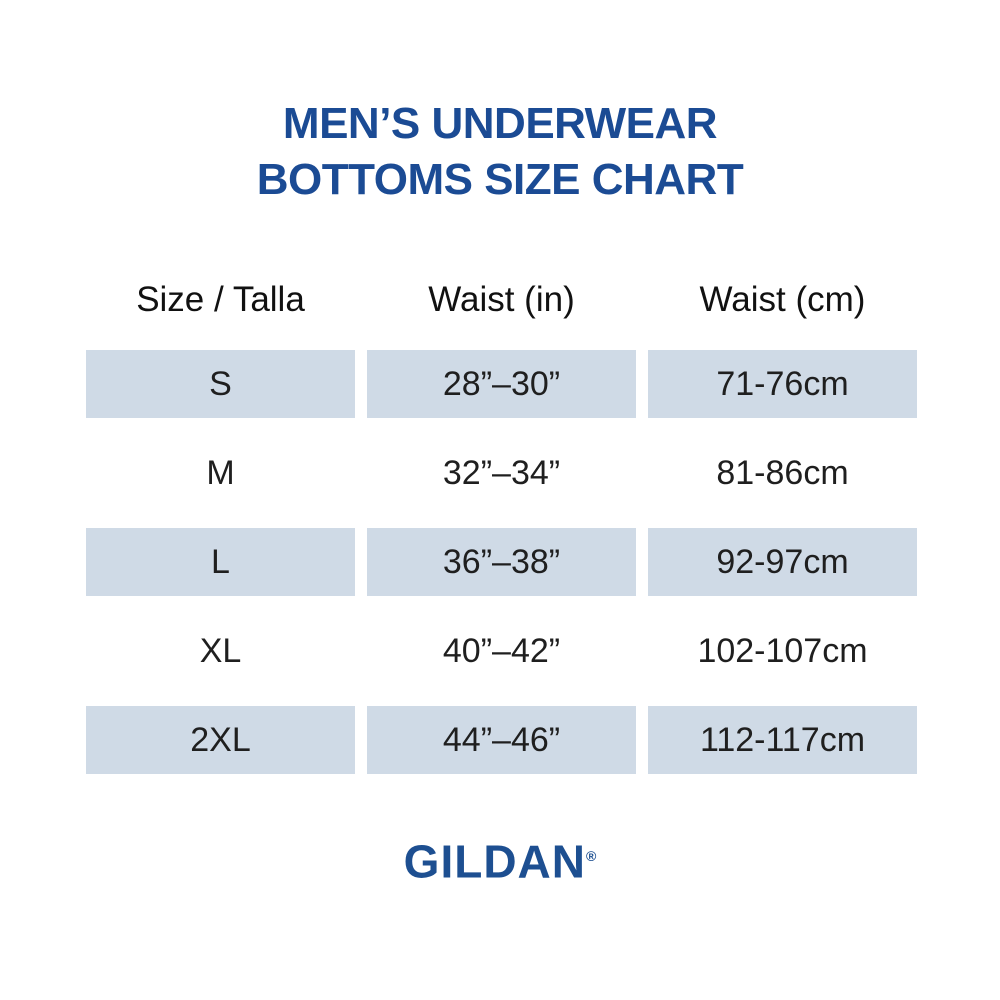 This screenshot has width=1000, height=1000. What do you see at coordinates (220, 650) in the screenshot?
I see `cell-size-xl: XL` at bounding box center [220, 650].